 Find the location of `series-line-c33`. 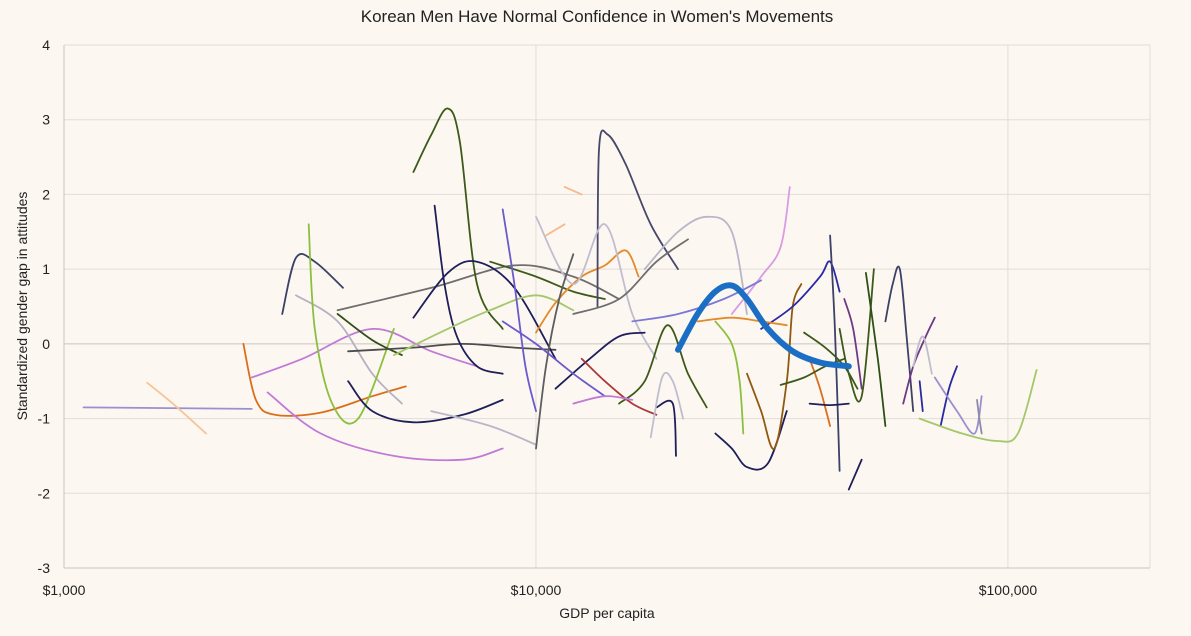

series-line-c33 is located at coordinates (751, 440).